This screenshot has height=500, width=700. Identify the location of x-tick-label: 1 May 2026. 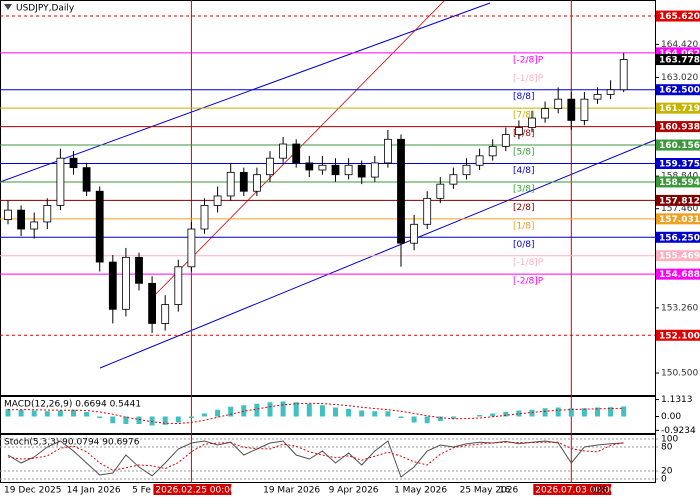
(420, 491).